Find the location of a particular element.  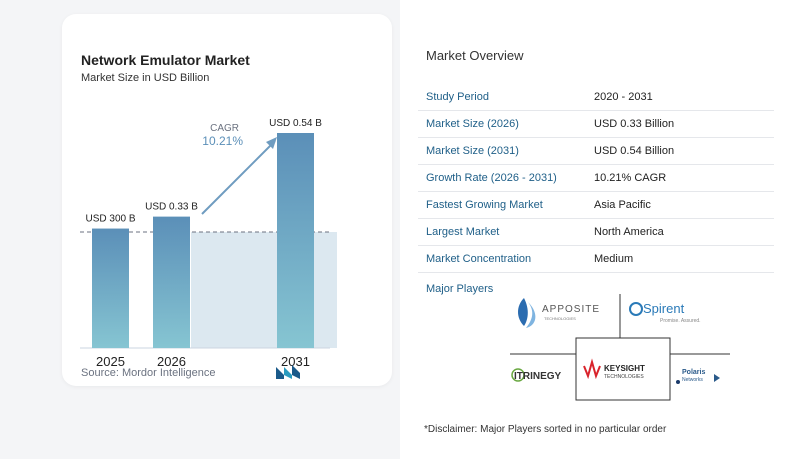

row-value: USD 0.54 Billion is located at coordinates (634, 151).